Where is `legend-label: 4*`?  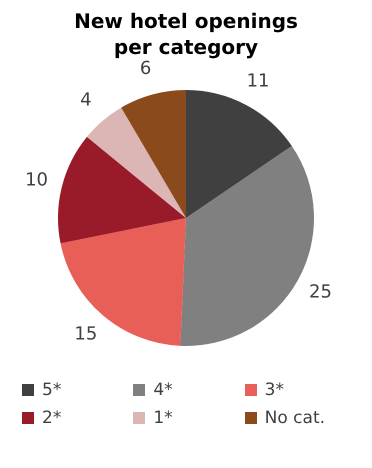 legend-label: 4* is located at coordinates (163, 390).